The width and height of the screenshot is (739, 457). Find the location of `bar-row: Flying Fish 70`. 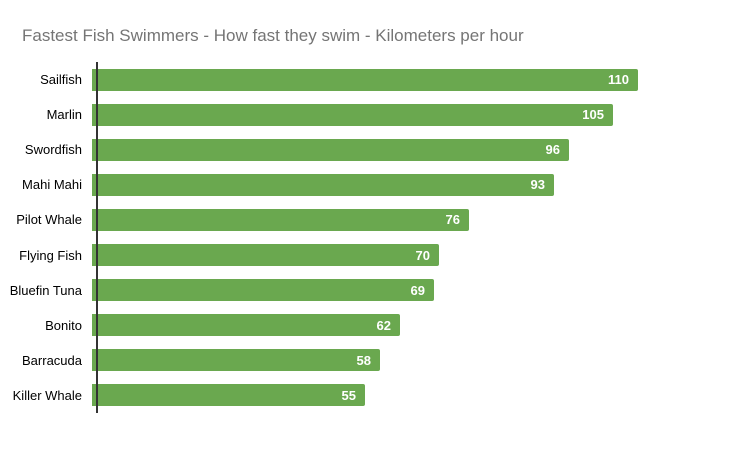

bar-row: Flying Fish 70 is located at coordinates (369, 254).